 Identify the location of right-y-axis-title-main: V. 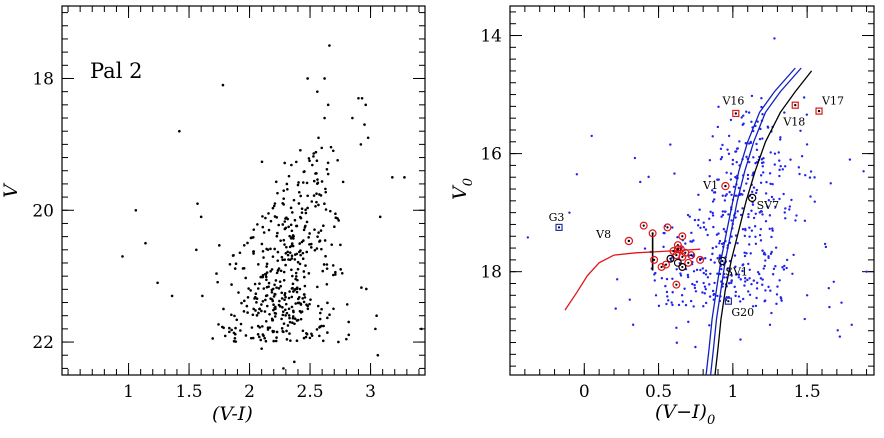
(460, 192).